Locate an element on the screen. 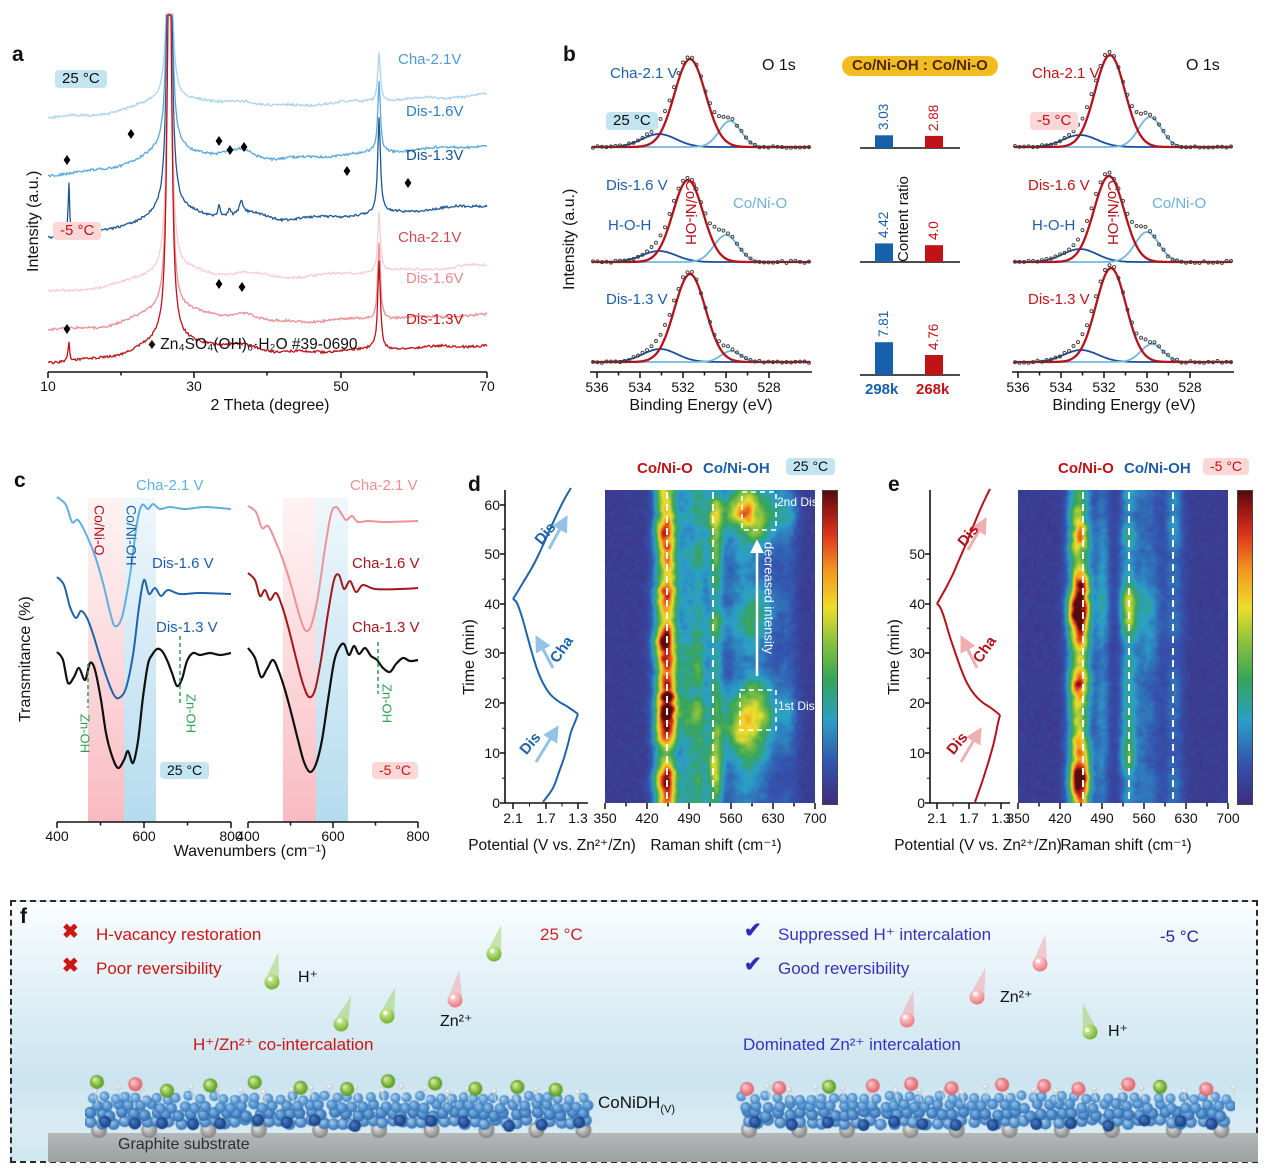 The width and height of the screenshot is (1268, 1168). tick-label: 420 is located at coordinates (647, 818).